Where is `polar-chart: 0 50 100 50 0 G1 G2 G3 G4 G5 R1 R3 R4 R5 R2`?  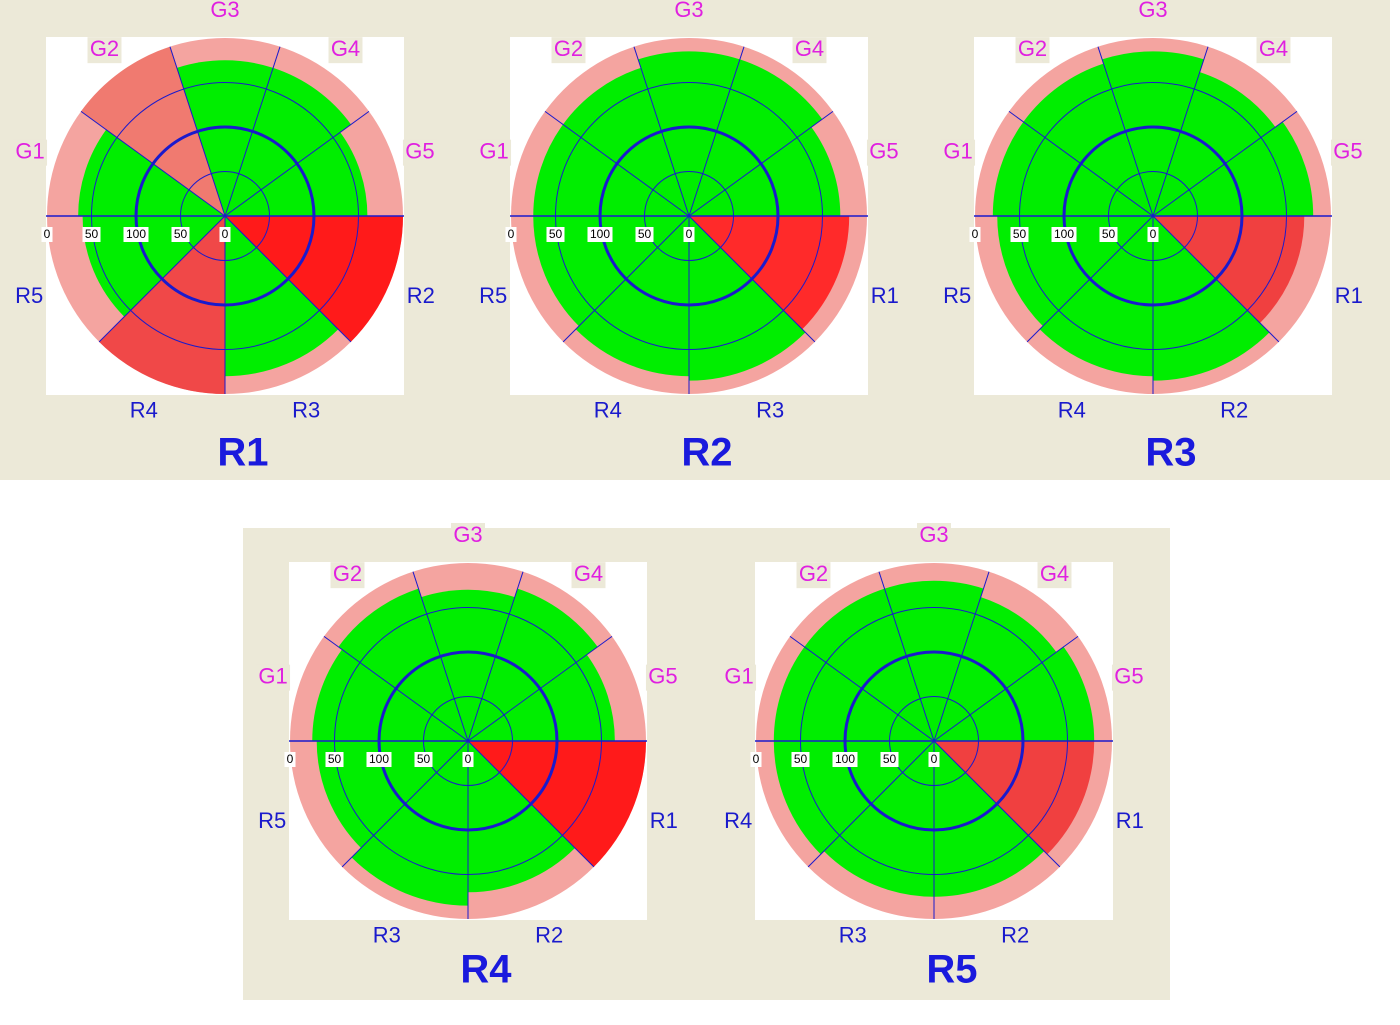
polar-chart: 0 50 100 50 0 G1 G2 G3 G4 G5 R1 R3 R4 R5 R2 is located at coordinates (689, 237).